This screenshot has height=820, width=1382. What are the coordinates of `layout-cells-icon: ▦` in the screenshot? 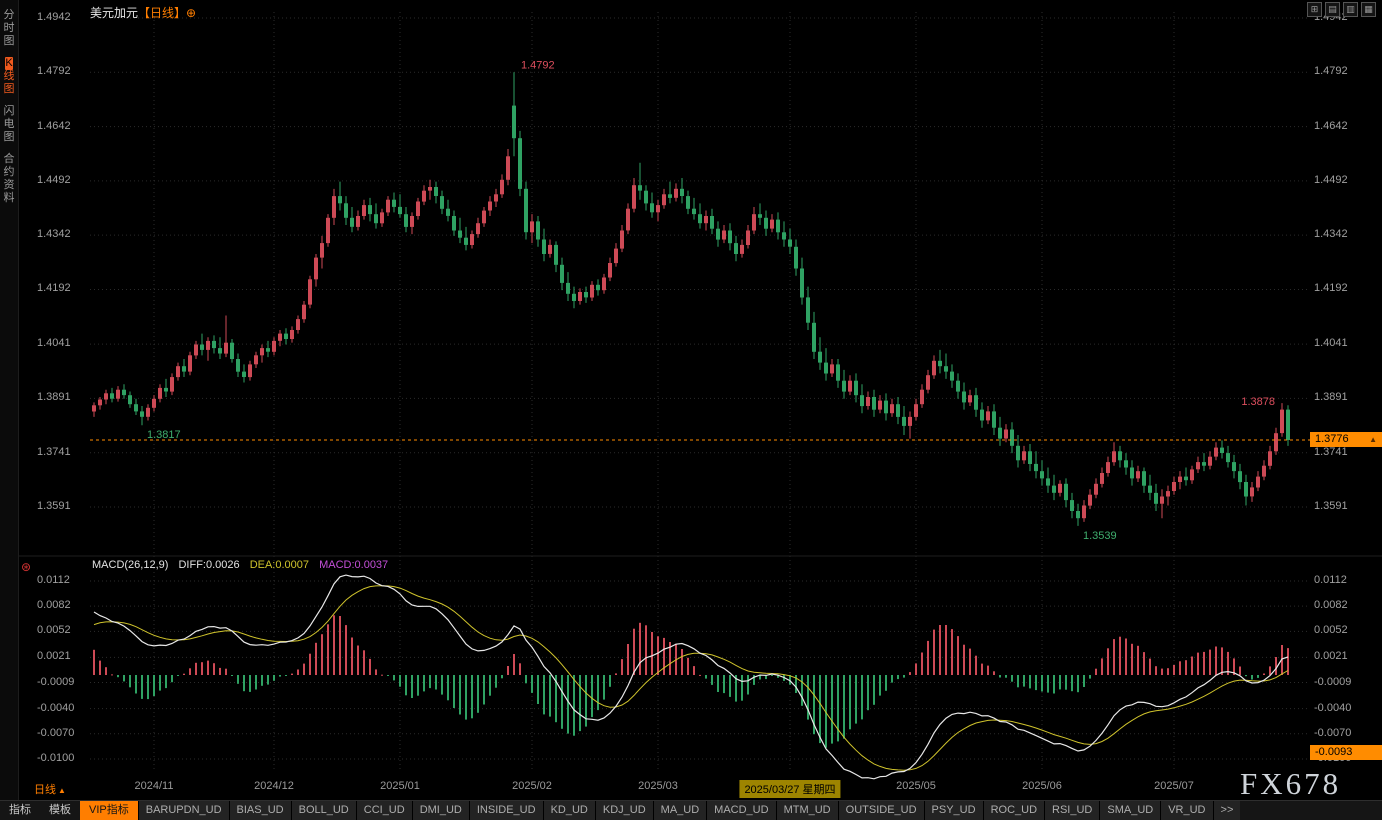 It's located at (1368, 9).